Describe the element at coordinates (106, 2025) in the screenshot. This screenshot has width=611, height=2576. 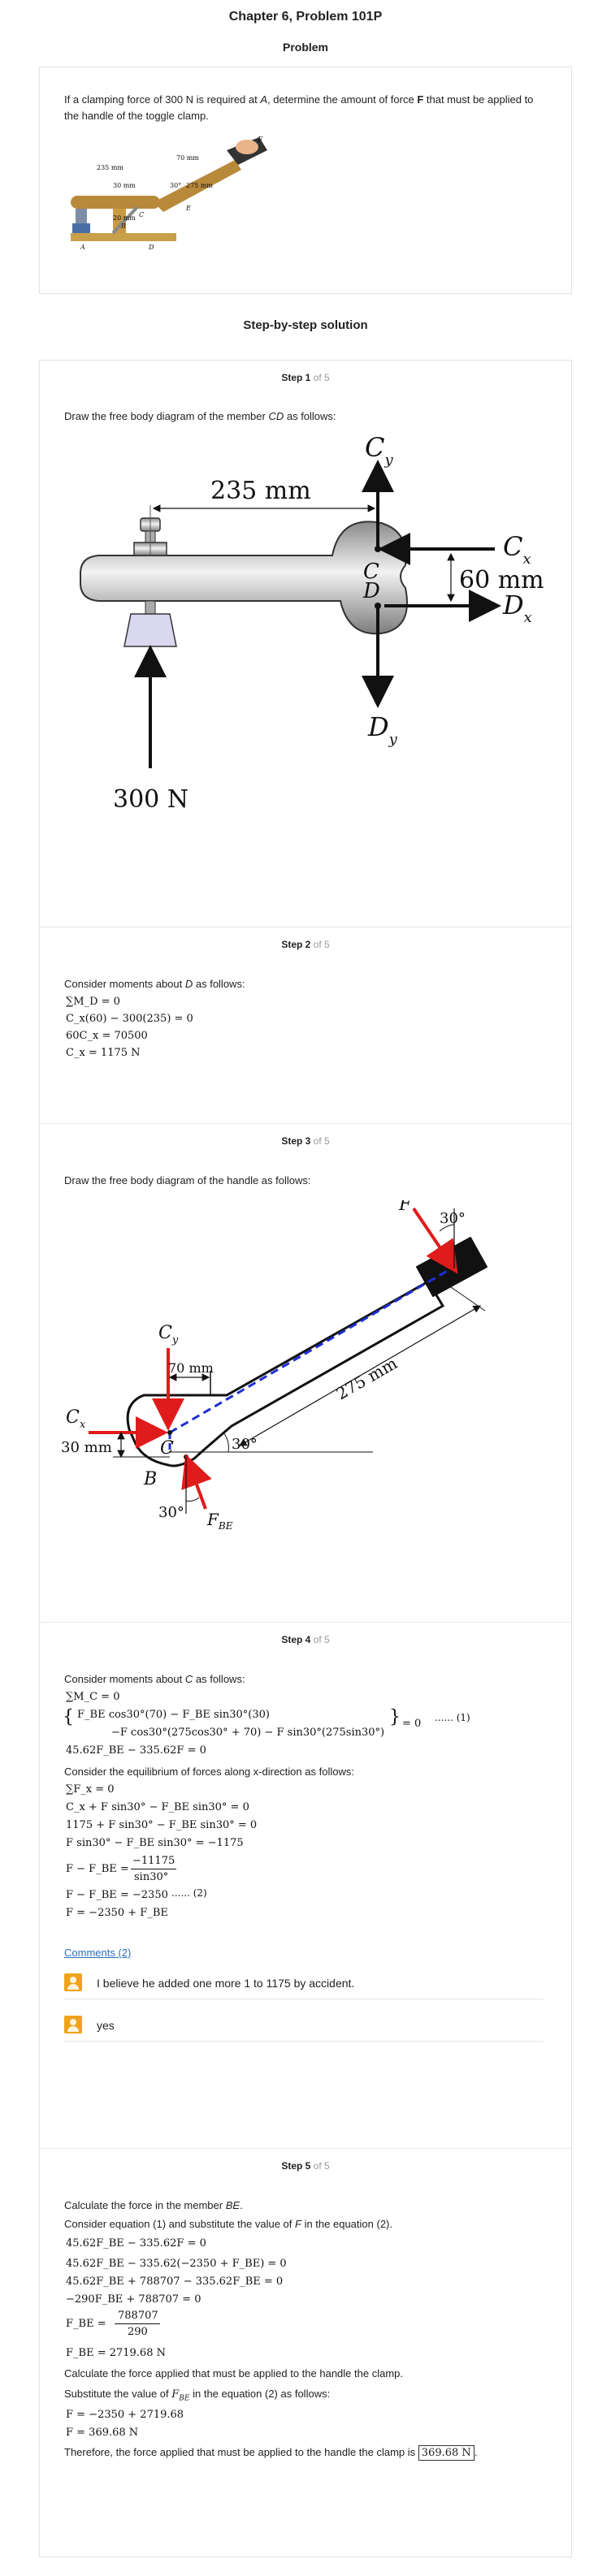
I see `comment-text: yes` at that location.